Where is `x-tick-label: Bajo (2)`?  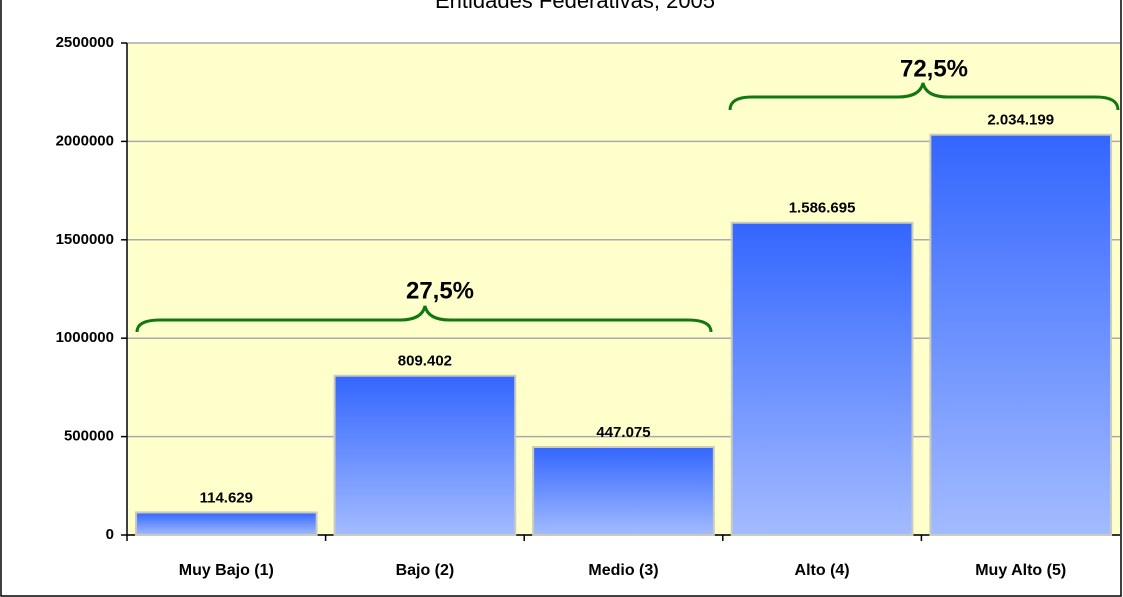 x-tick-label: Bajo (2) is located at coordinates (425, 570).